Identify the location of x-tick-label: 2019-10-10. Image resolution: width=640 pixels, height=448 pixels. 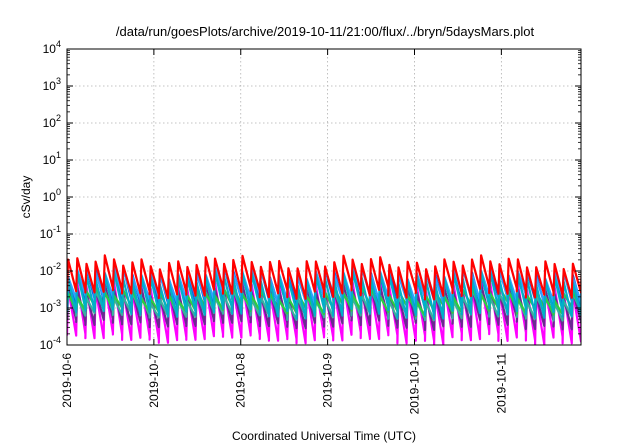
(414, 384).